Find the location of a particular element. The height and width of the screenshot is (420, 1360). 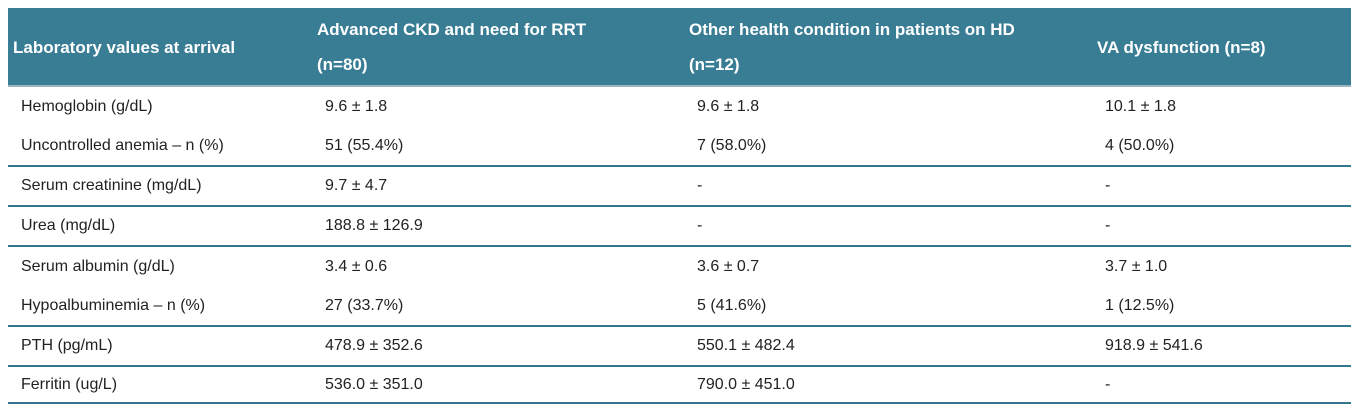

header-n-count: (n=12) is located at coordinates (714, 64).